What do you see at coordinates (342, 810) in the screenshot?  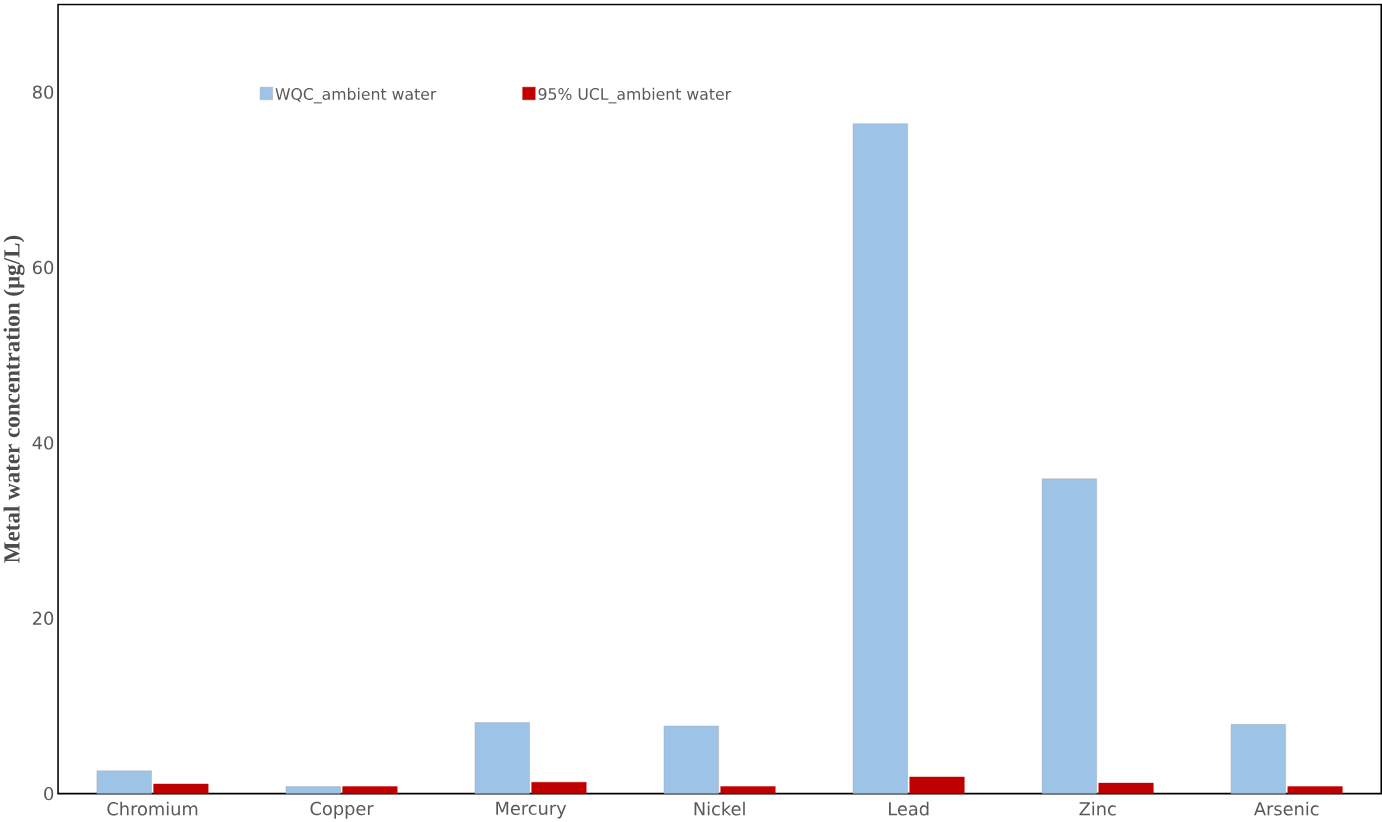 I see `x-tick-label: Copper` at bounding box center [342, 810].